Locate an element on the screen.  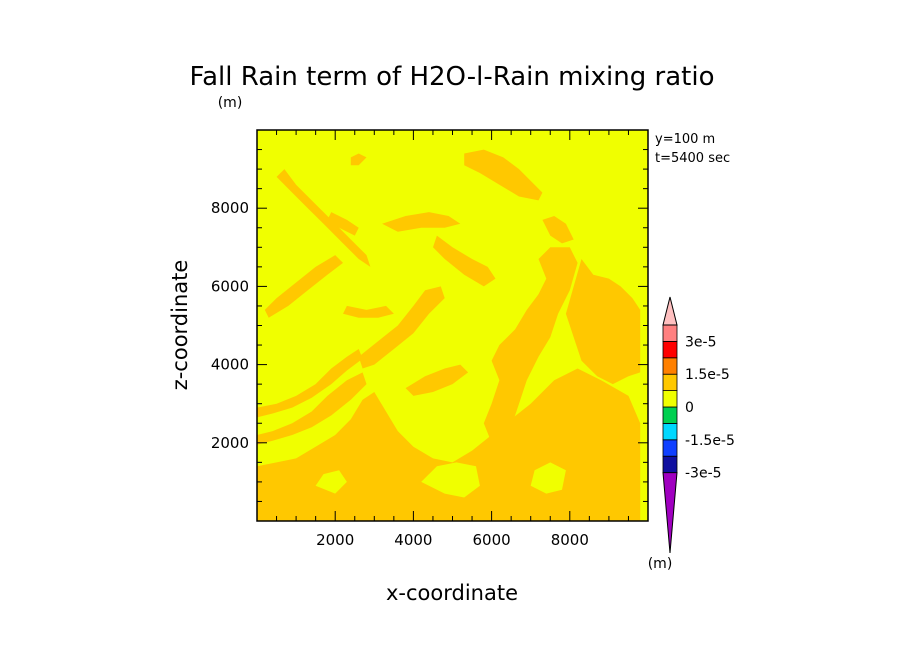
colorbar-label: -3e-5 is located at coordinates (703, 474).